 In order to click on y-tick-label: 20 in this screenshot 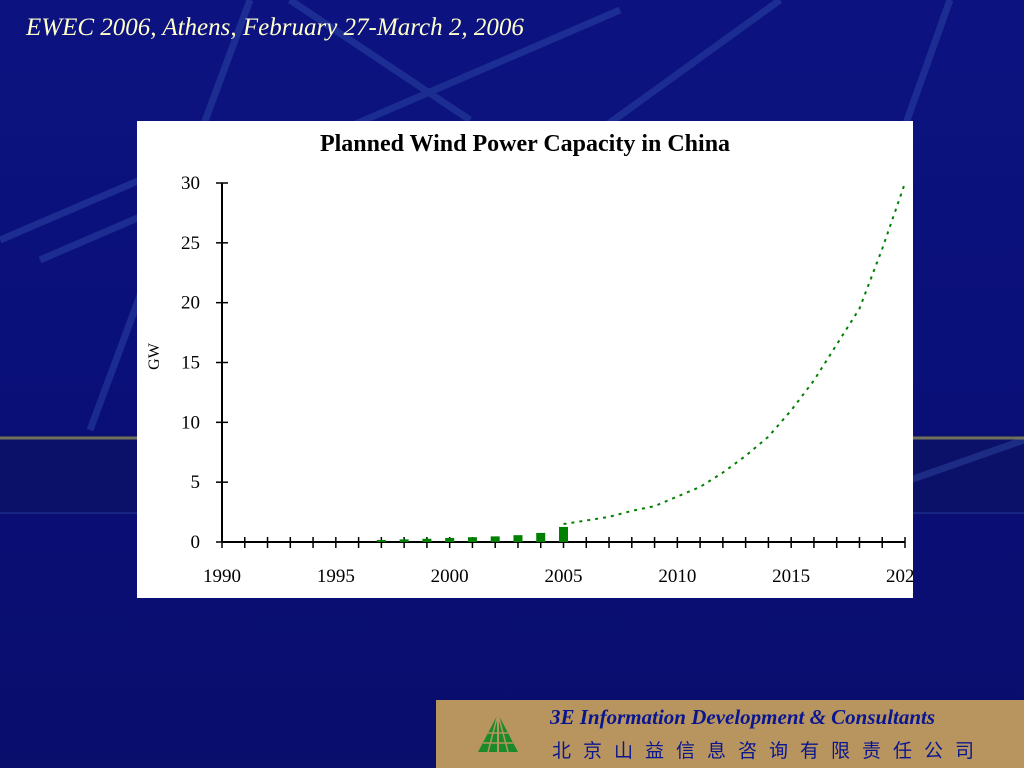, I will do `click(190, 303)`.